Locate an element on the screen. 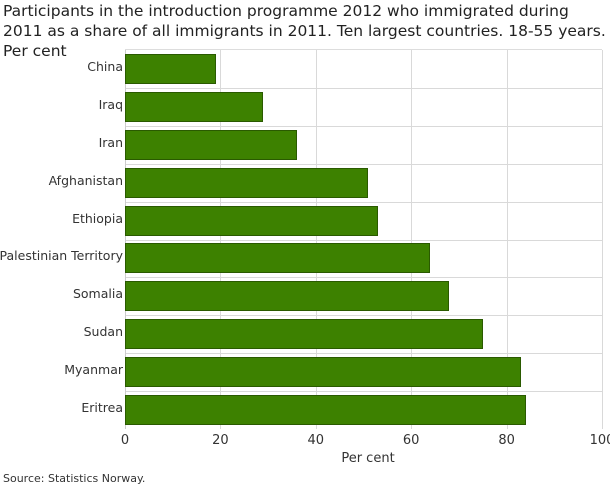 Image resolution: width=610 pixels, height=488 pixels. x-tick-label: 100 is located at coordinates (599, 440).